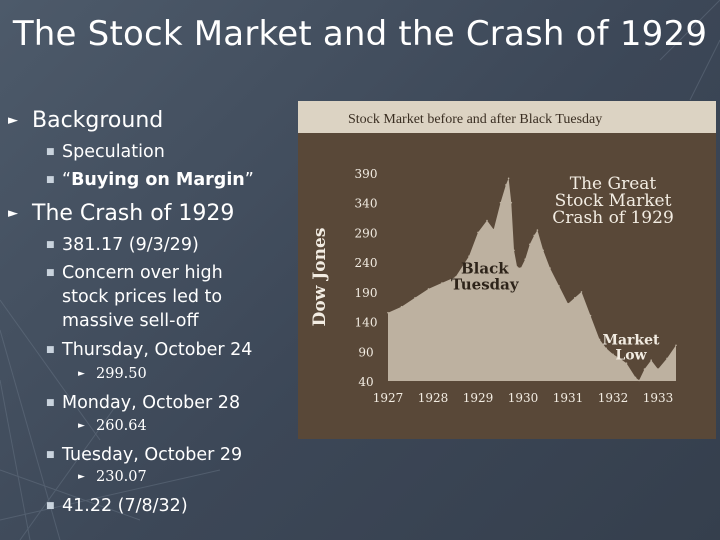  Describe the element at coordinates (366, 204) in the screenshot. I see `chart-y-tick-label: 340` at that location.